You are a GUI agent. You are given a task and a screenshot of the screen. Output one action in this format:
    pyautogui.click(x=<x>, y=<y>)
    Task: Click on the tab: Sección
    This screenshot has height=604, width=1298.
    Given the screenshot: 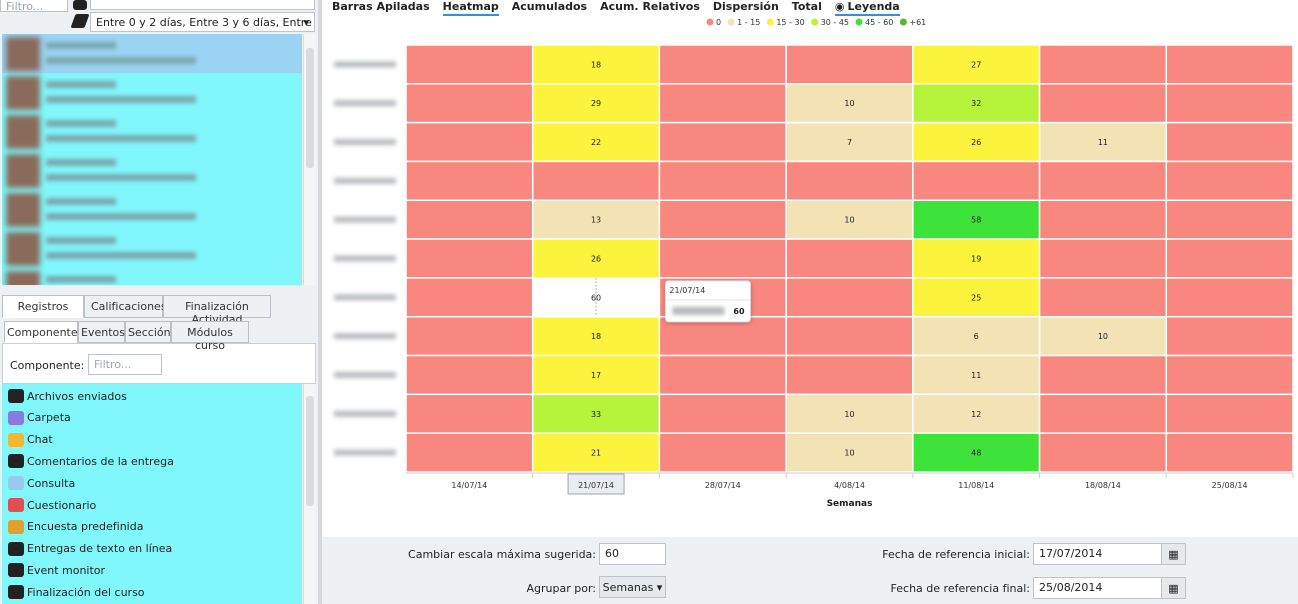 What is the action you would take?
    pyautogui.click(x=148, y=332)
    